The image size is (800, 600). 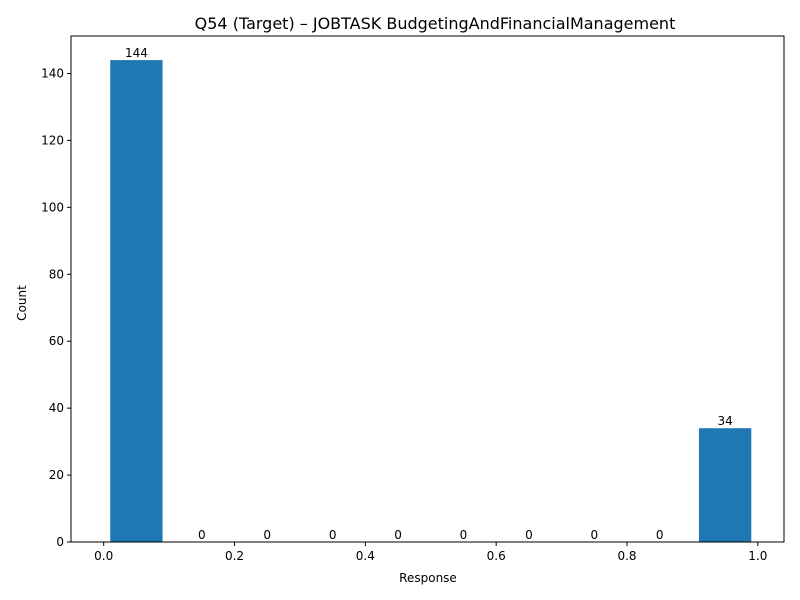 I want to click on y-tick-label-2: 40, so click(x=56, y=408).